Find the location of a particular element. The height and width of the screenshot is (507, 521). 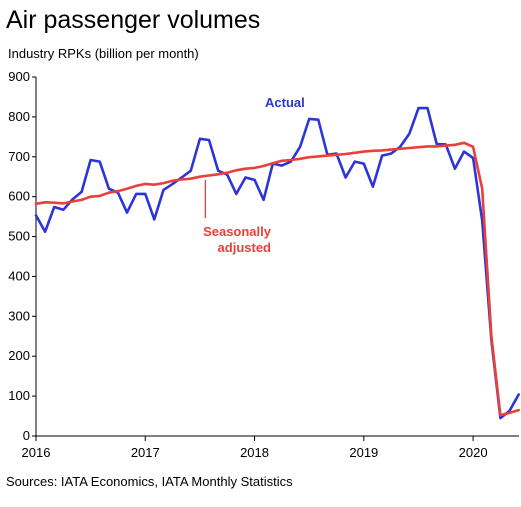

y-tick-label: 100 is located at coordinates (19, 395).